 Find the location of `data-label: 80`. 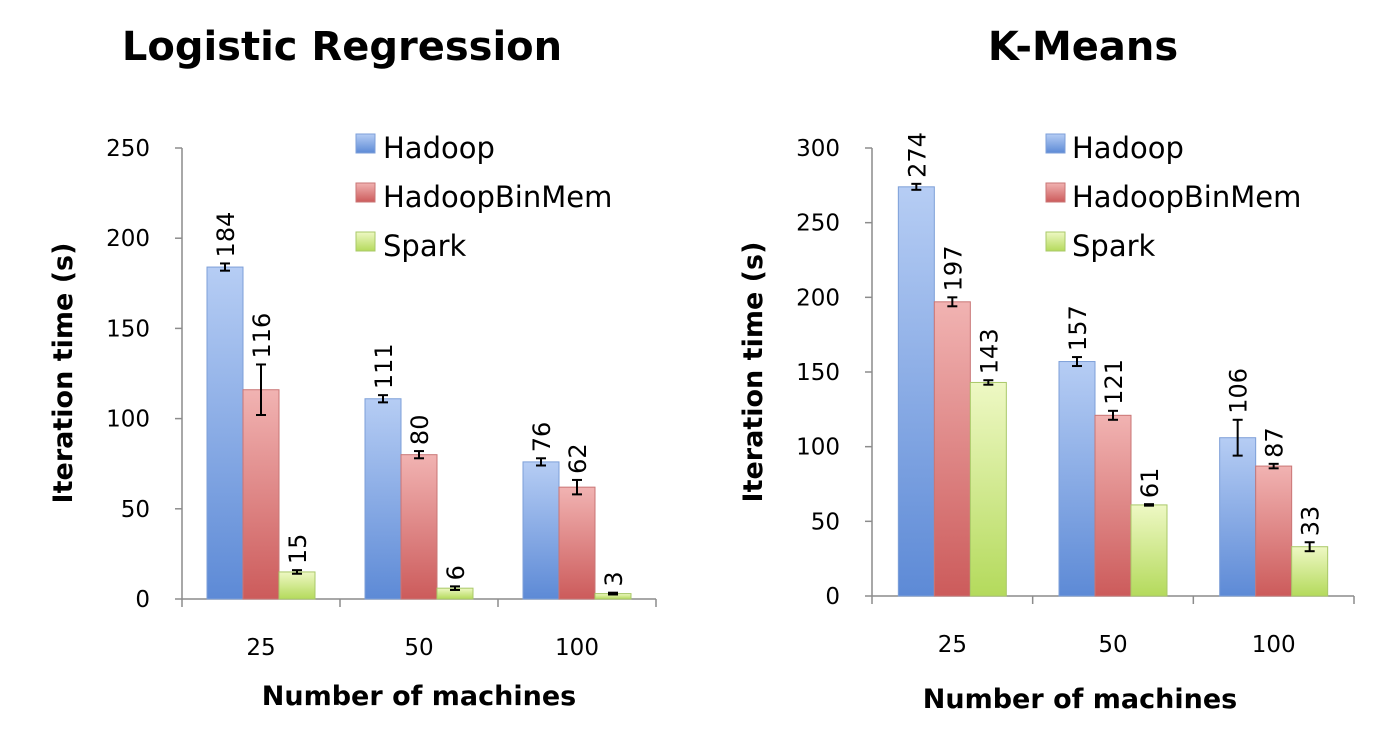

data-label: 80 is located at coordinates (420, 430).